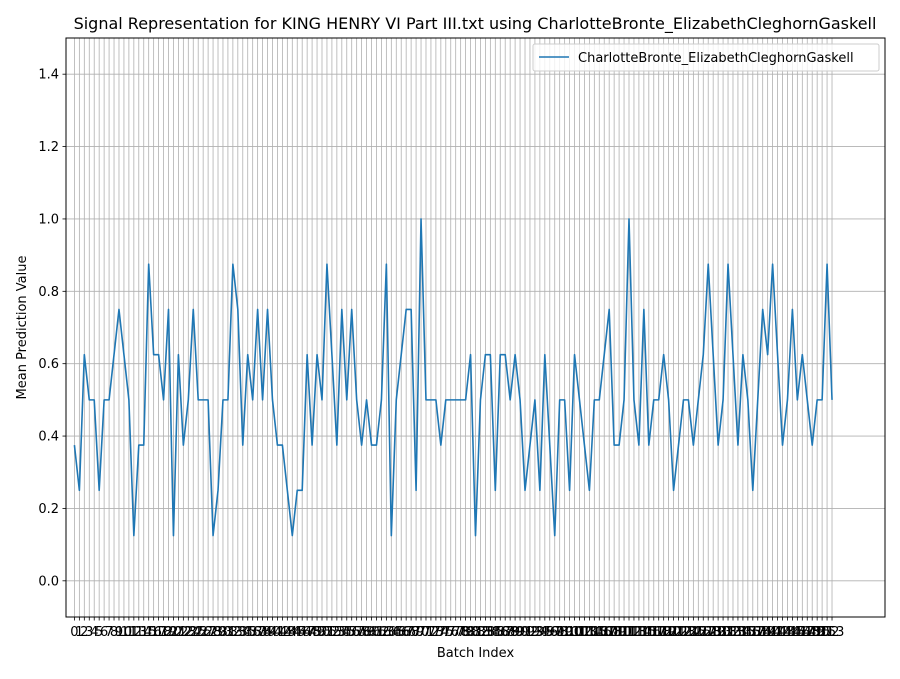 Image resolution: width=900 pixels, height=679 pixels. What do you see at coordinates (252, 632) in the screenshot?
I see `x-tick-label: 36` at bounding box center [252, 632].